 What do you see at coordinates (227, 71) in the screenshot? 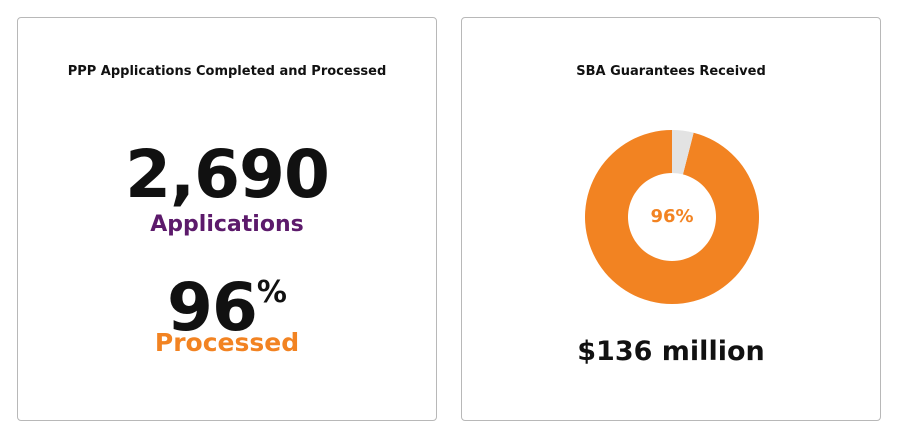
I see `applications-card-title: PPP Applications Completed and Processed` at bounding box center [227, 71].